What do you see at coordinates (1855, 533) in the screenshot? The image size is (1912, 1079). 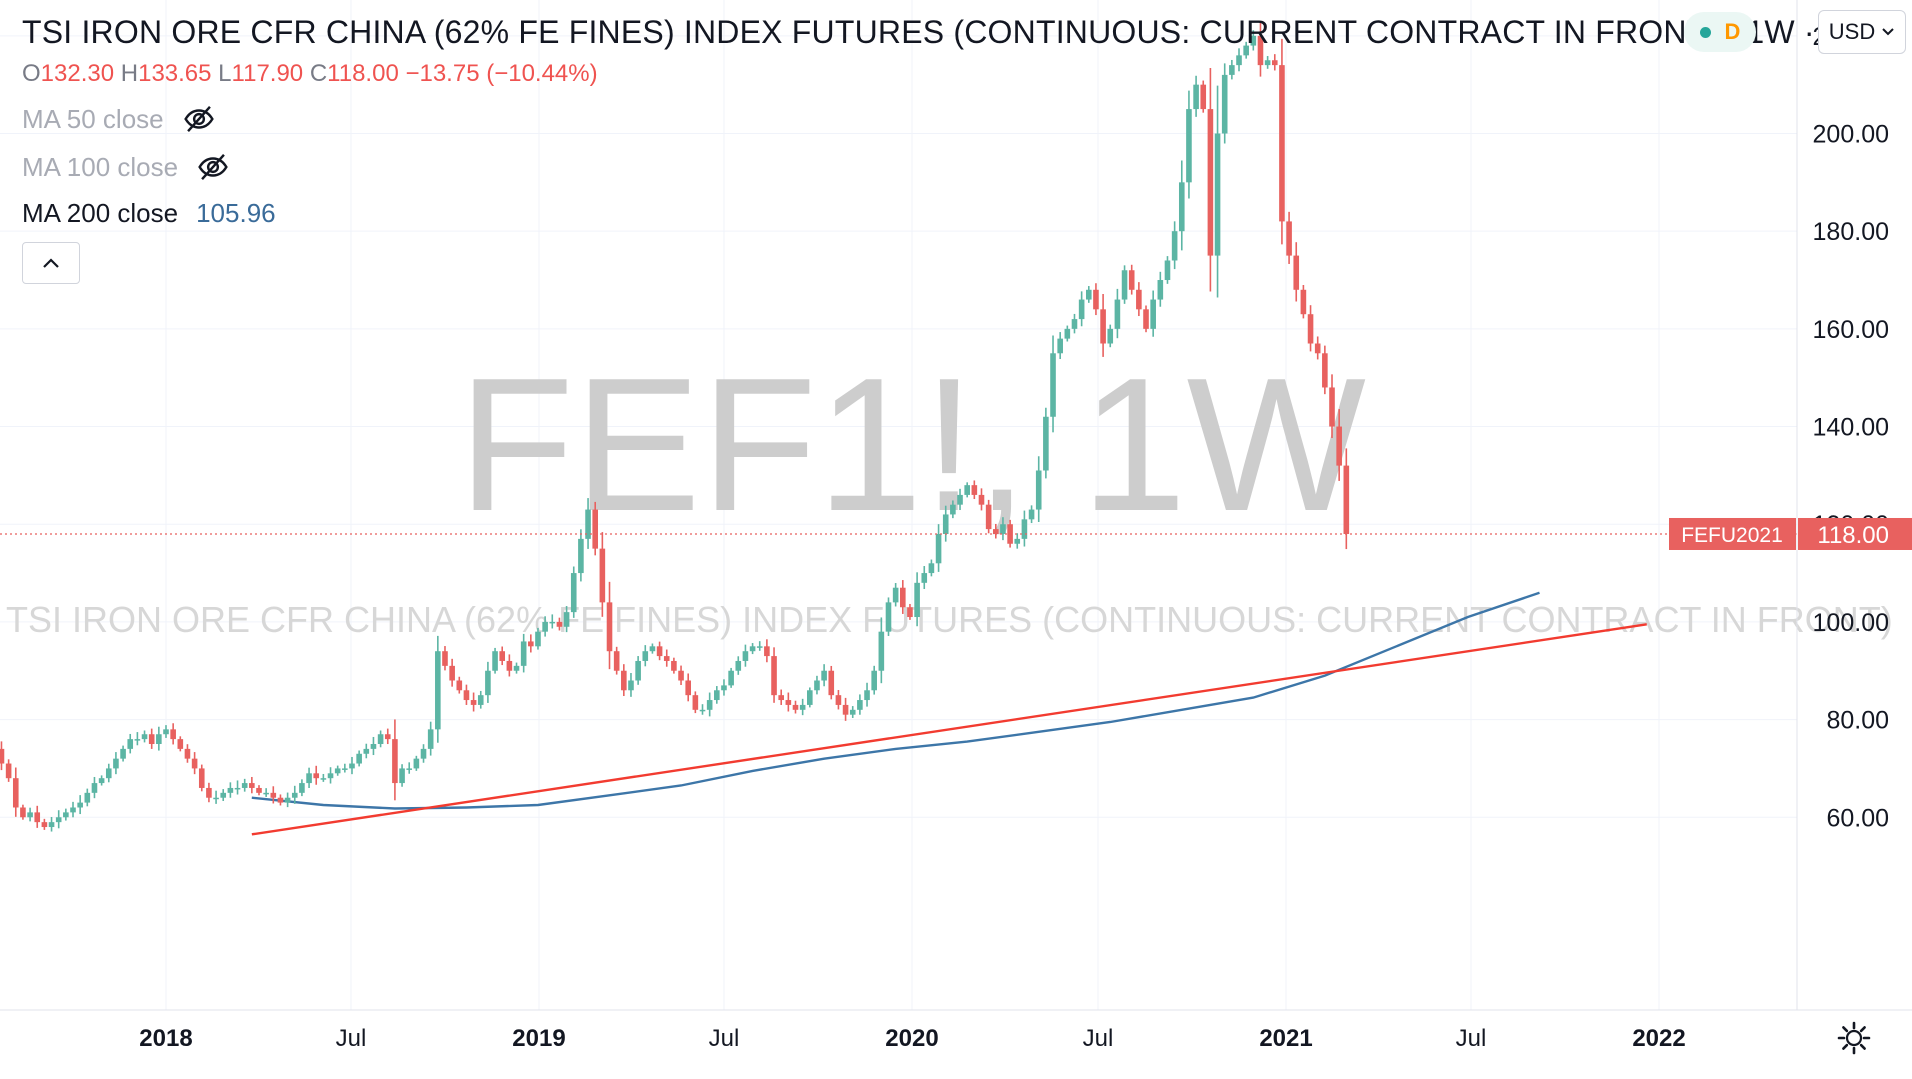 I see `price-tag` at bounding box center [1855, 533].